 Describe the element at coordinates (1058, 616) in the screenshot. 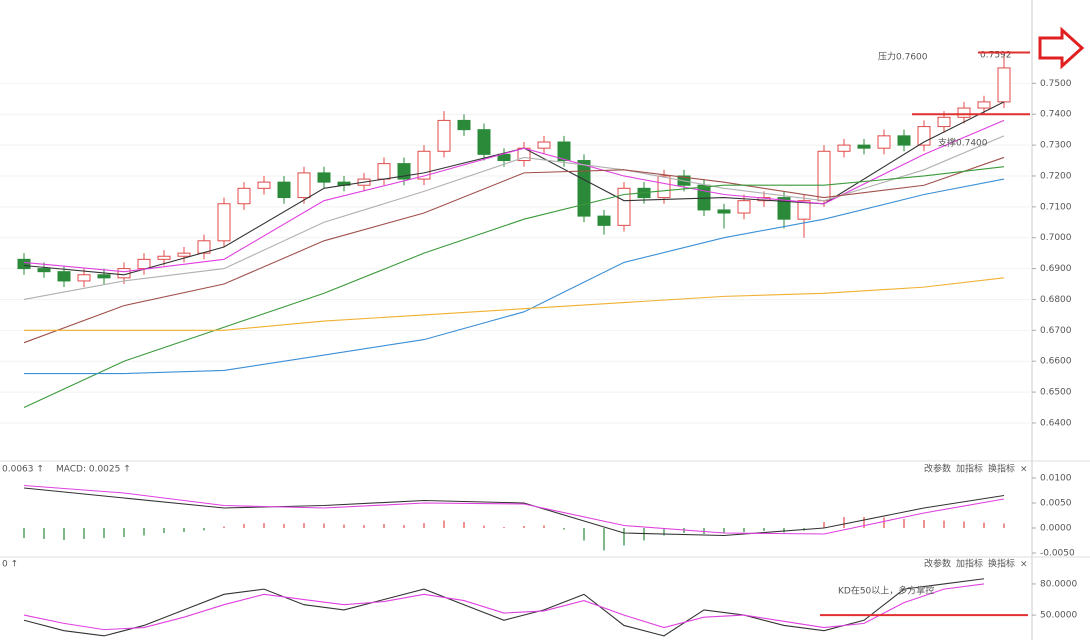

I see `y-tick-label: 50.0000` at that location.